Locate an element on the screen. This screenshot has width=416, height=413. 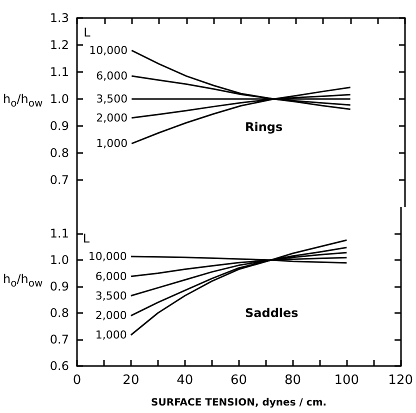
x-tick-label: 80 is located at coordinates (292, 380).